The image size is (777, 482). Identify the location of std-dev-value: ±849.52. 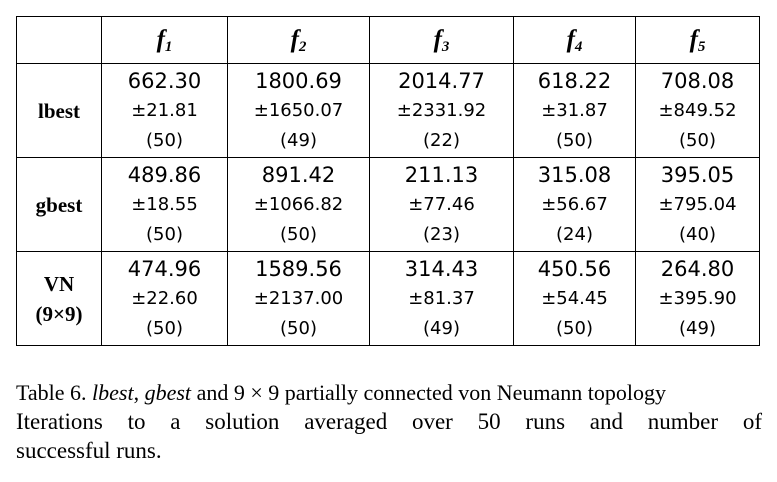
(697, 110).